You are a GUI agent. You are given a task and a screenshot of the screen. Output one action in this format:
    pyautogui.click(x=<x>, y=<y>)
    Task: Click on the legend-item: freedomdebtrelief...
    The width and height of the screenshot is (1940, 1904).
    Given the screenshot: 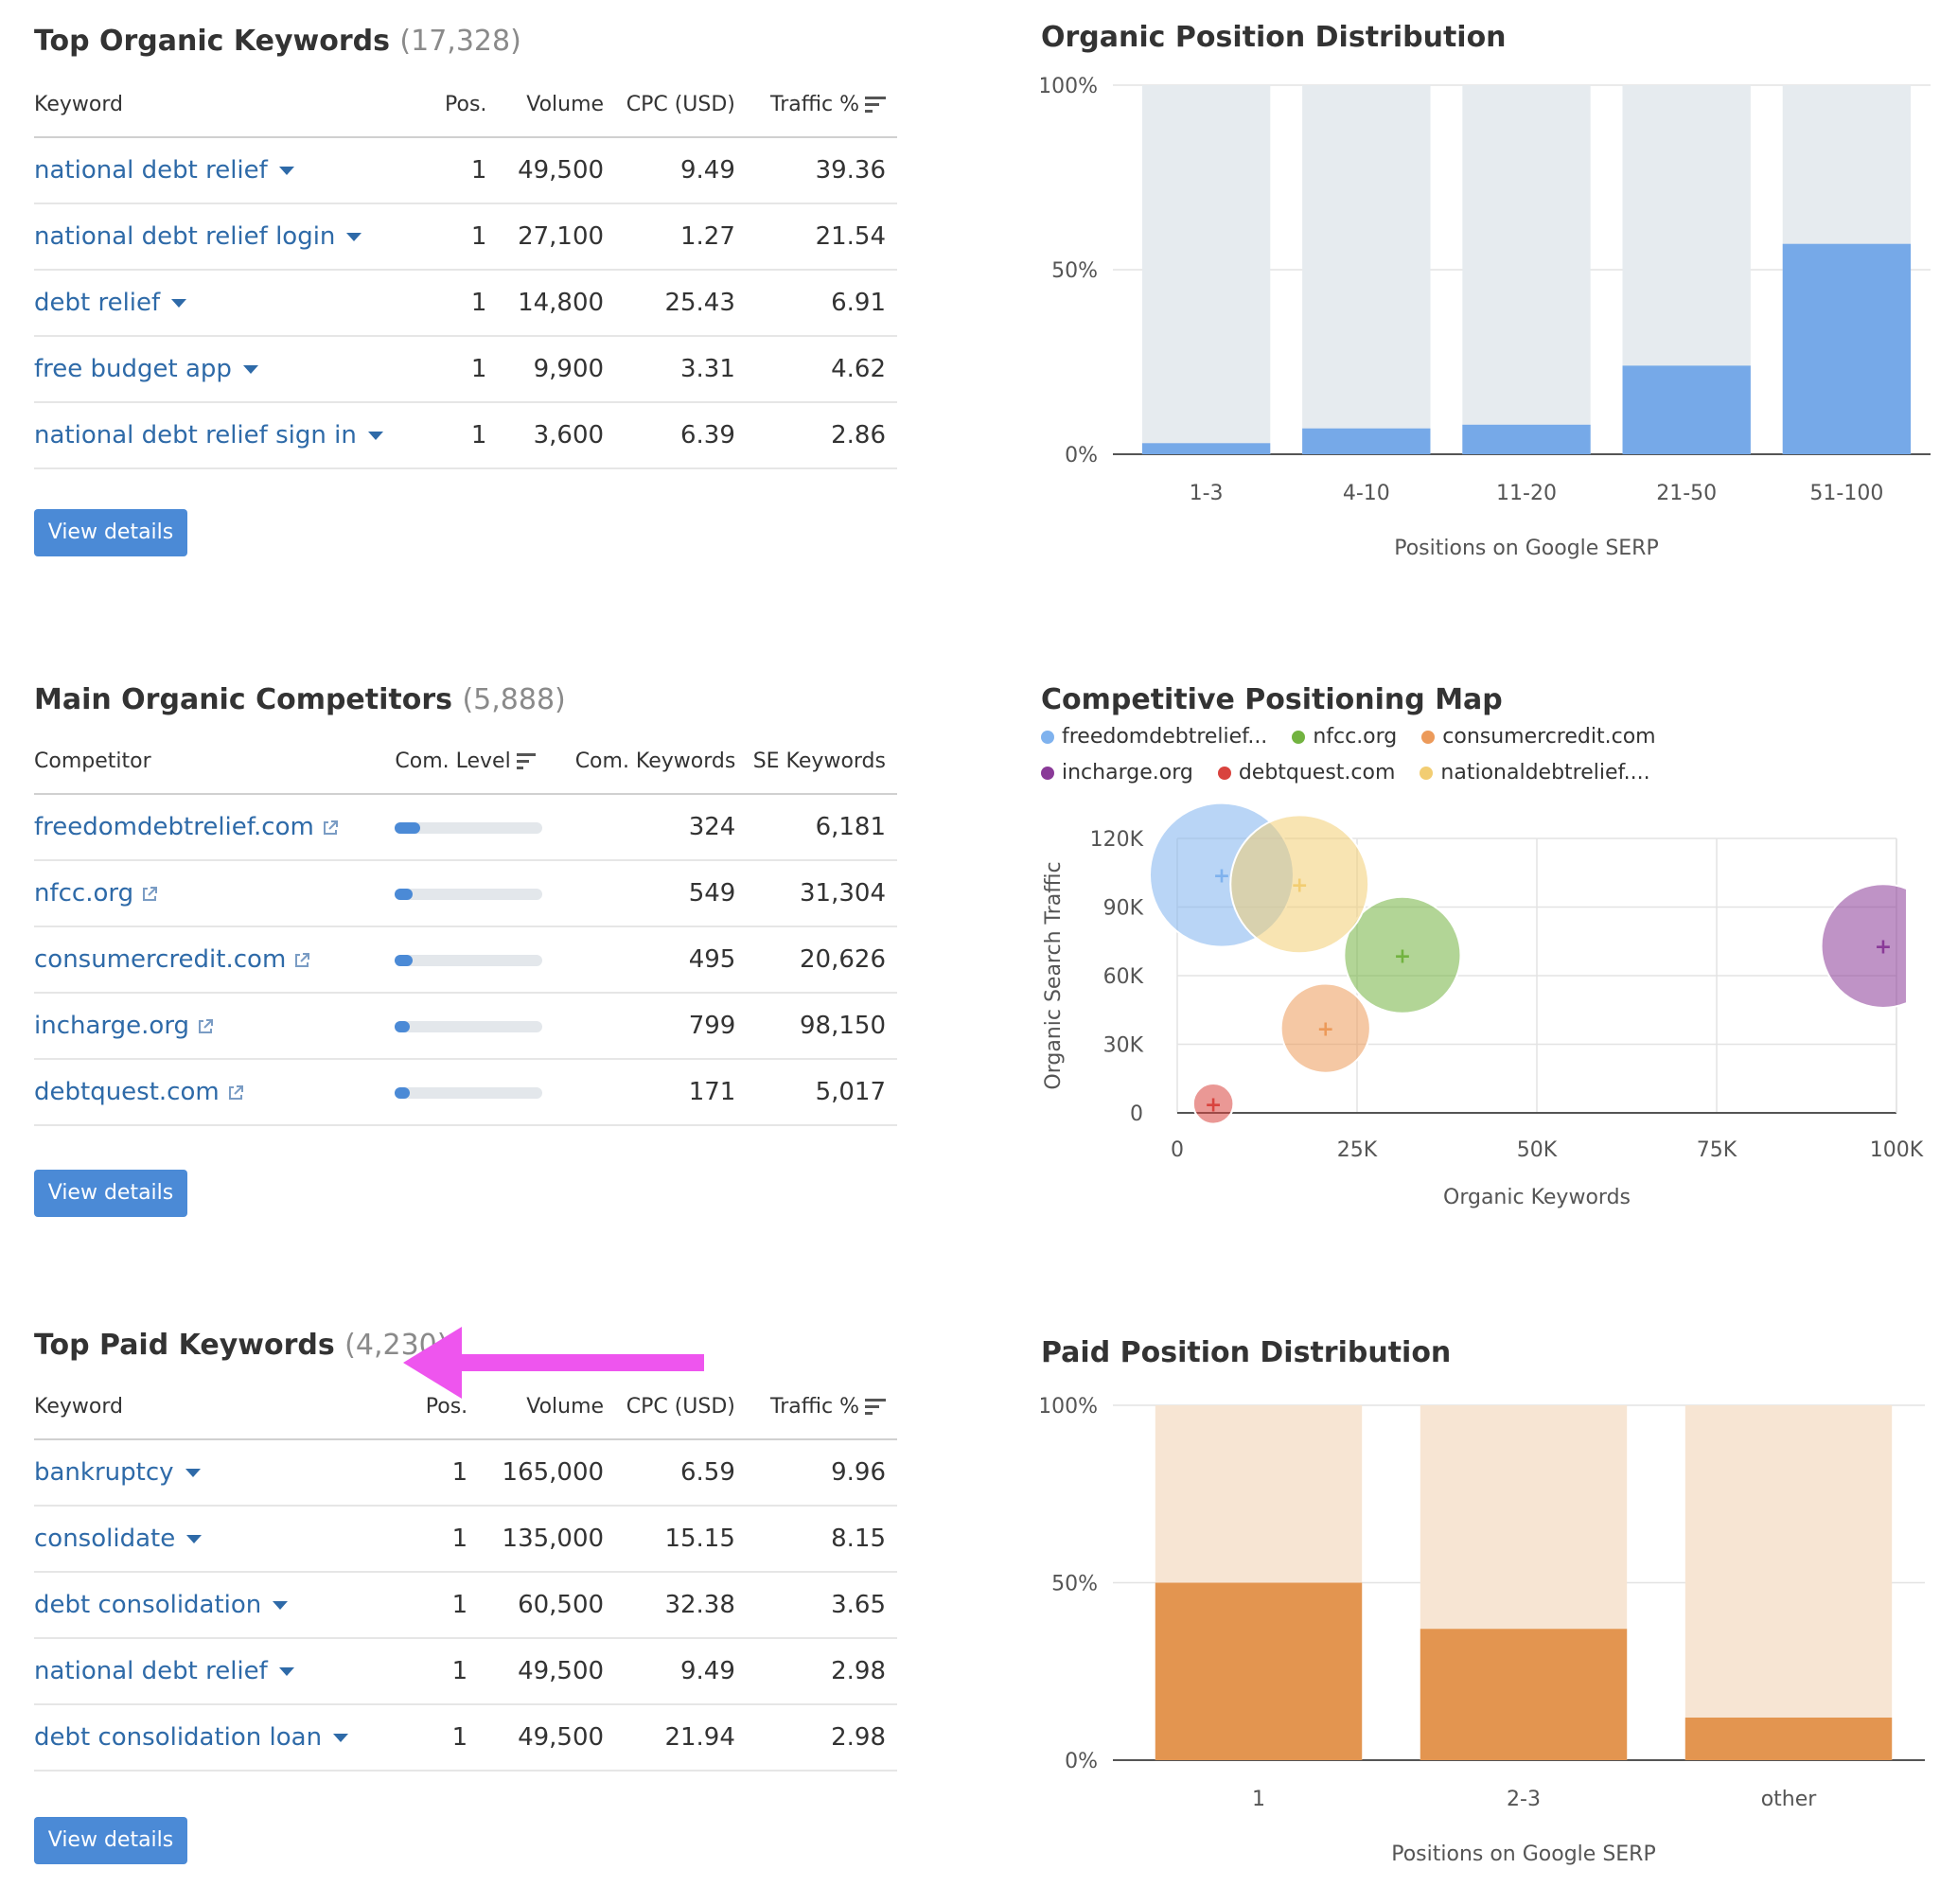 What is the action you would take?
    pyautogui.click(x=1154, y=737)
    